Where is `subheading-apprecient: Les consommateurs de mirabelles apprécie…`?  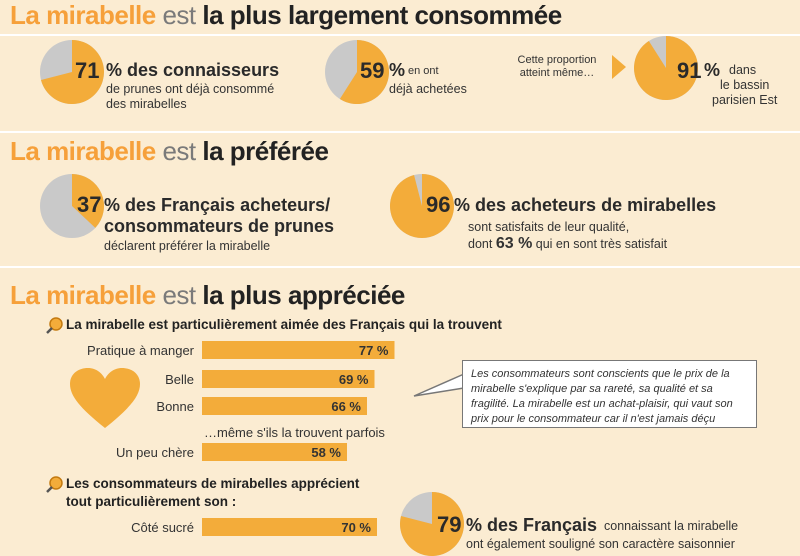 subheading-apprecient: Les consommateurs de mirabelles apprécie… is located at coordinates (213, 483).